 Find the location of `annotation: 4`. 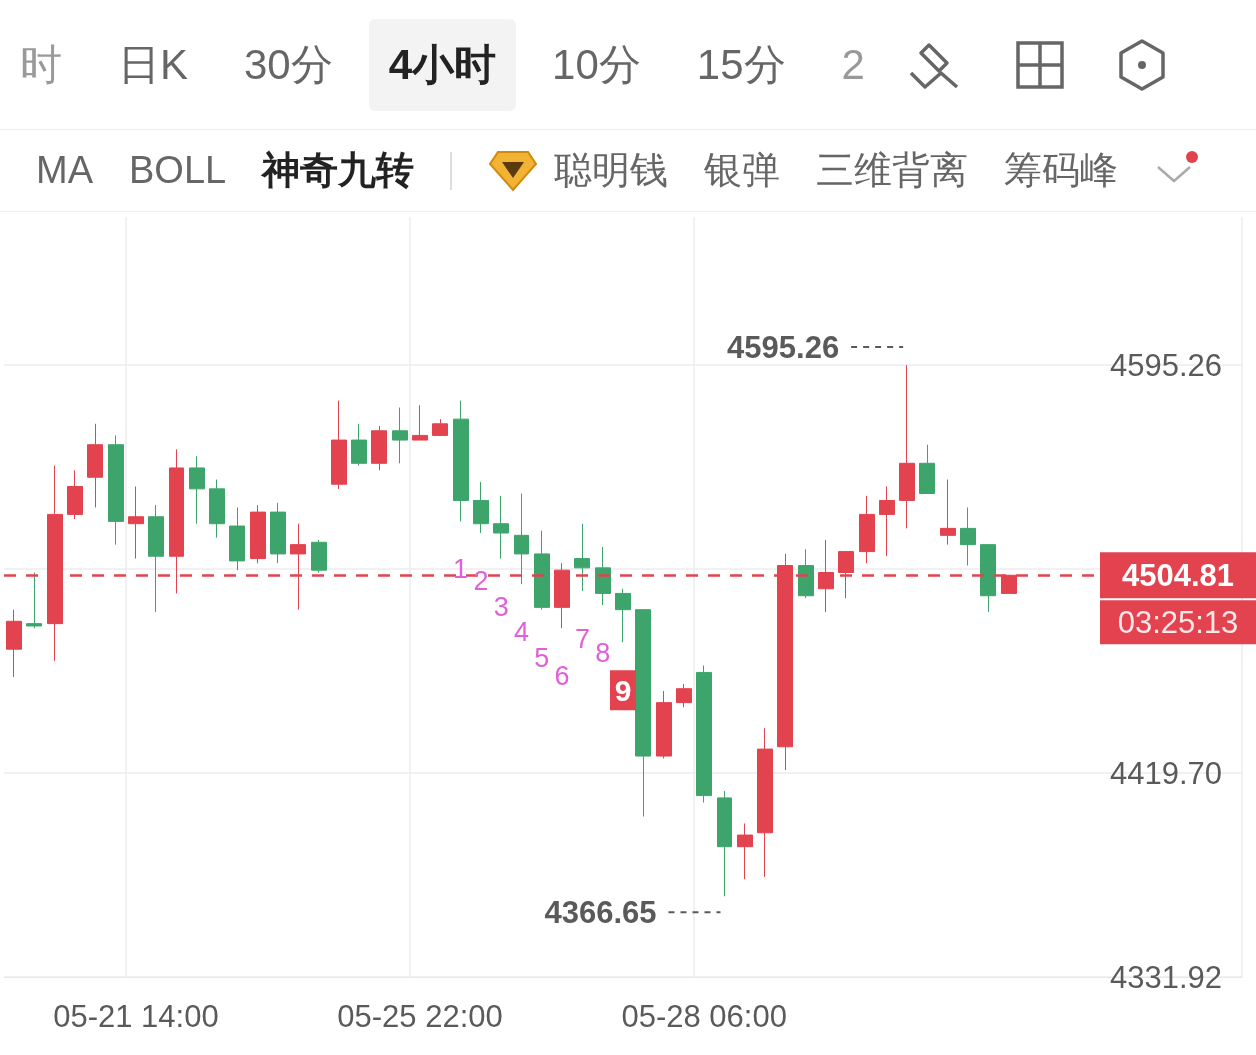

annotation: 4 is located at coordinates (522, 632).